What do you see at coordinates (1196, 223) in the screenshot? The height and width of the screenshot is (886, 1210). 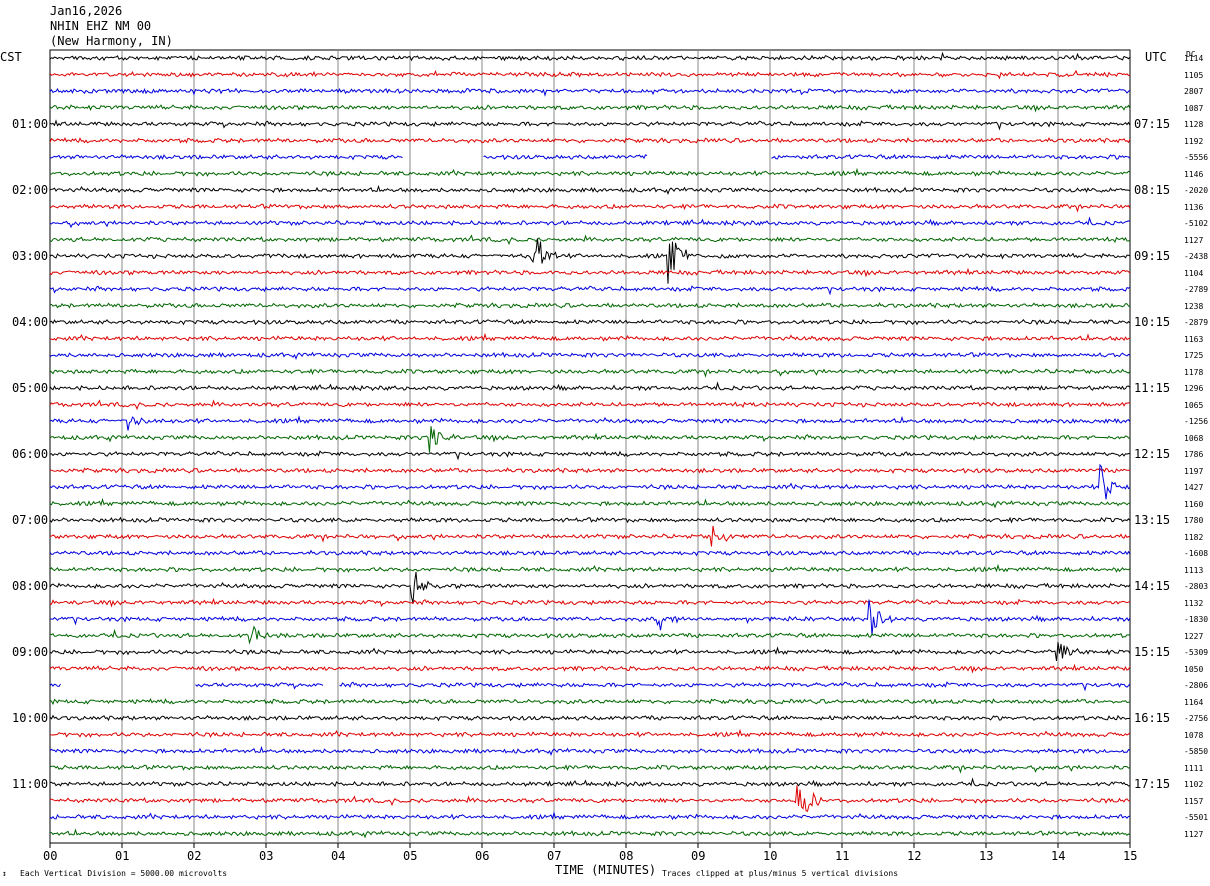 I see `dc-value: -5102` at bounding box center [1196, 223].